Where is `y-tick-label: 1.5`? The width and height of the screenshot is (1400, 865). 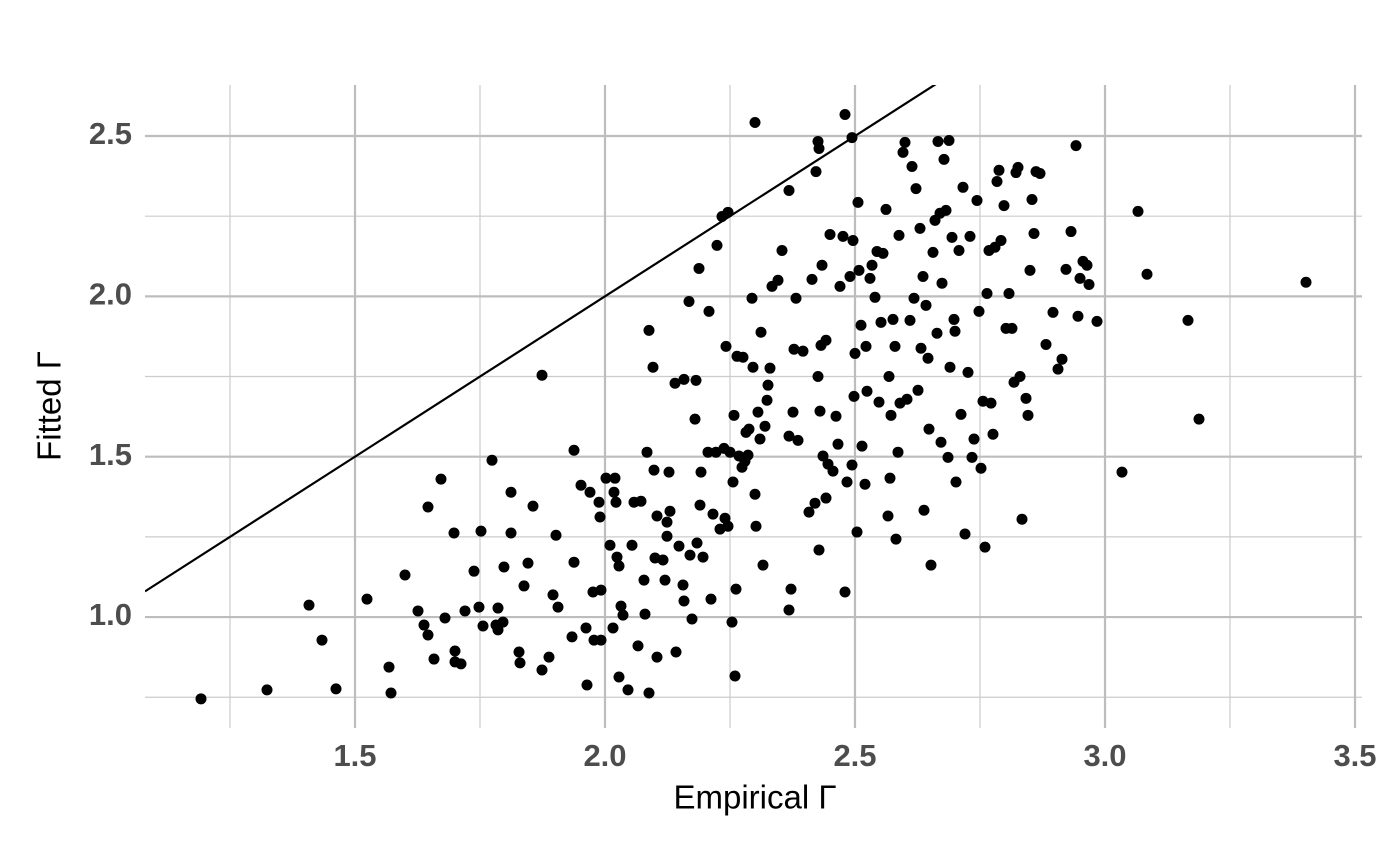 y-tick-label: 1.5 is located at coordinates (110, 454).